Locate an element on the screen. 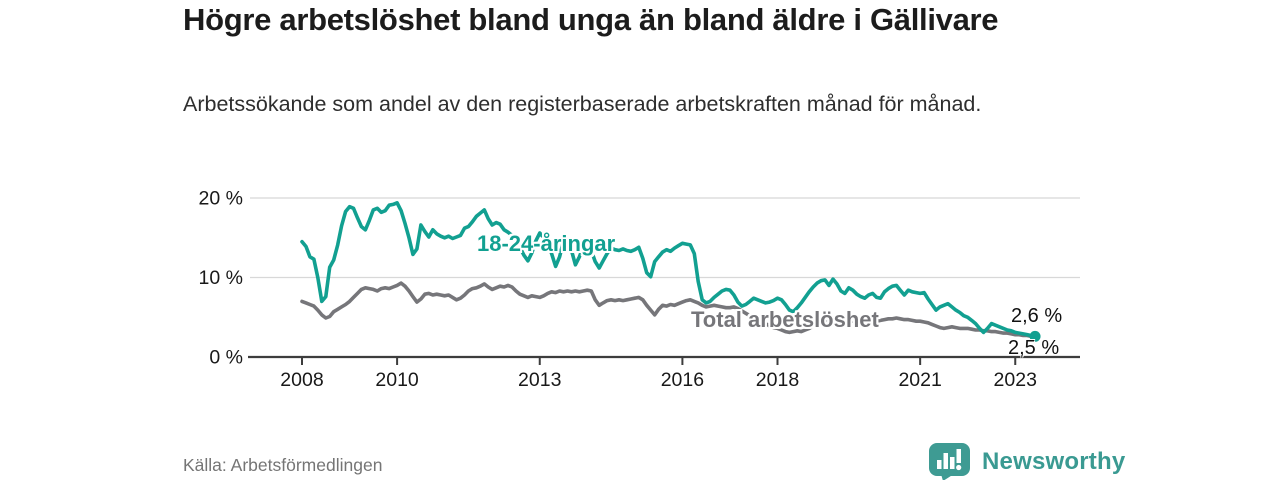  x-tick-label: 2018 is located at coordinates (777, 380).